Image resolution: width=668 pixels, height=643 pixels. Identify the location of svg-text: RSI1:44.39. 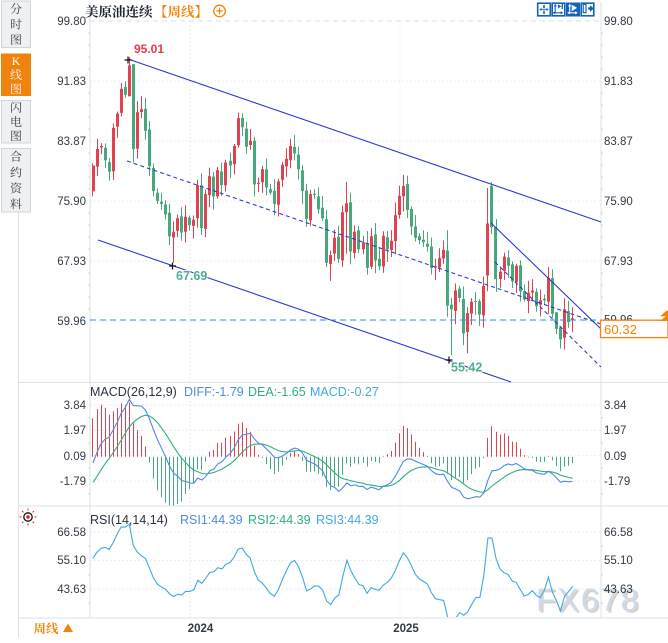
(211, 520).